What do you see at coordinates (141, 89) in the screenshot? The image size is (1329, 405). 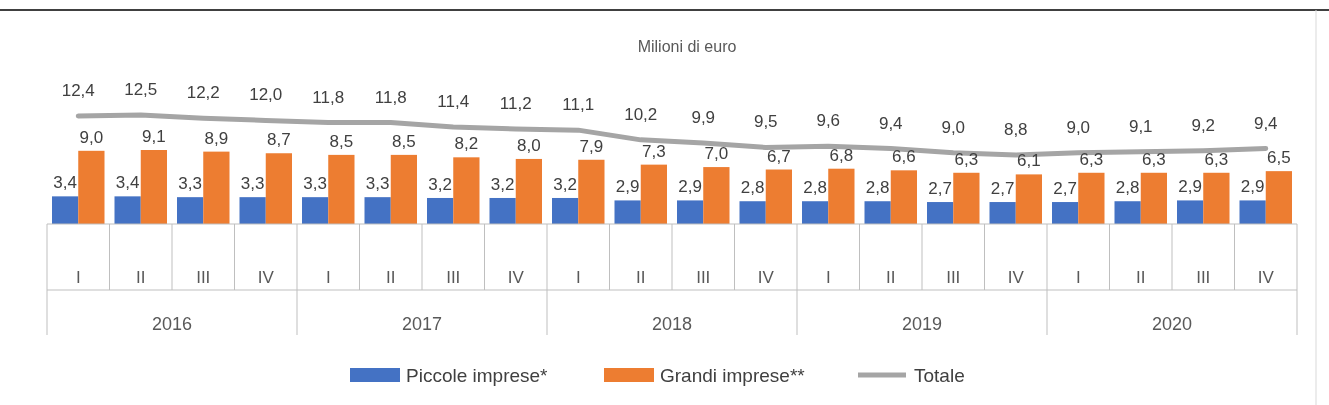 I see `data-label: 12,5` at bounding box center [141, 89].